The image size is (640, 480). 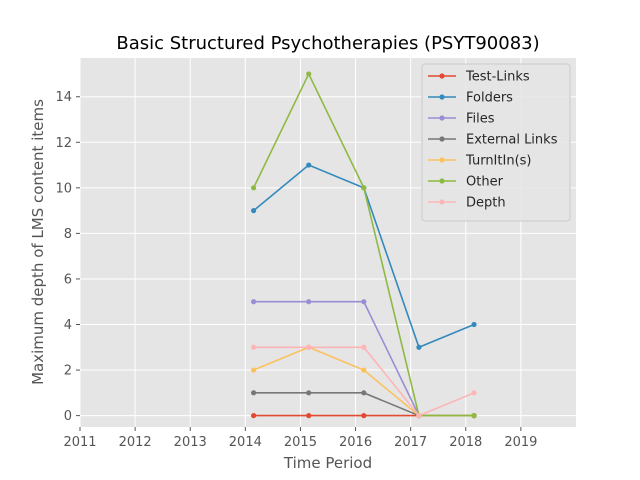 What do you see at coordinates (520, 442) in the screenshot?
I see `x-tick-label: 2019` at bounding box center [520, 442].